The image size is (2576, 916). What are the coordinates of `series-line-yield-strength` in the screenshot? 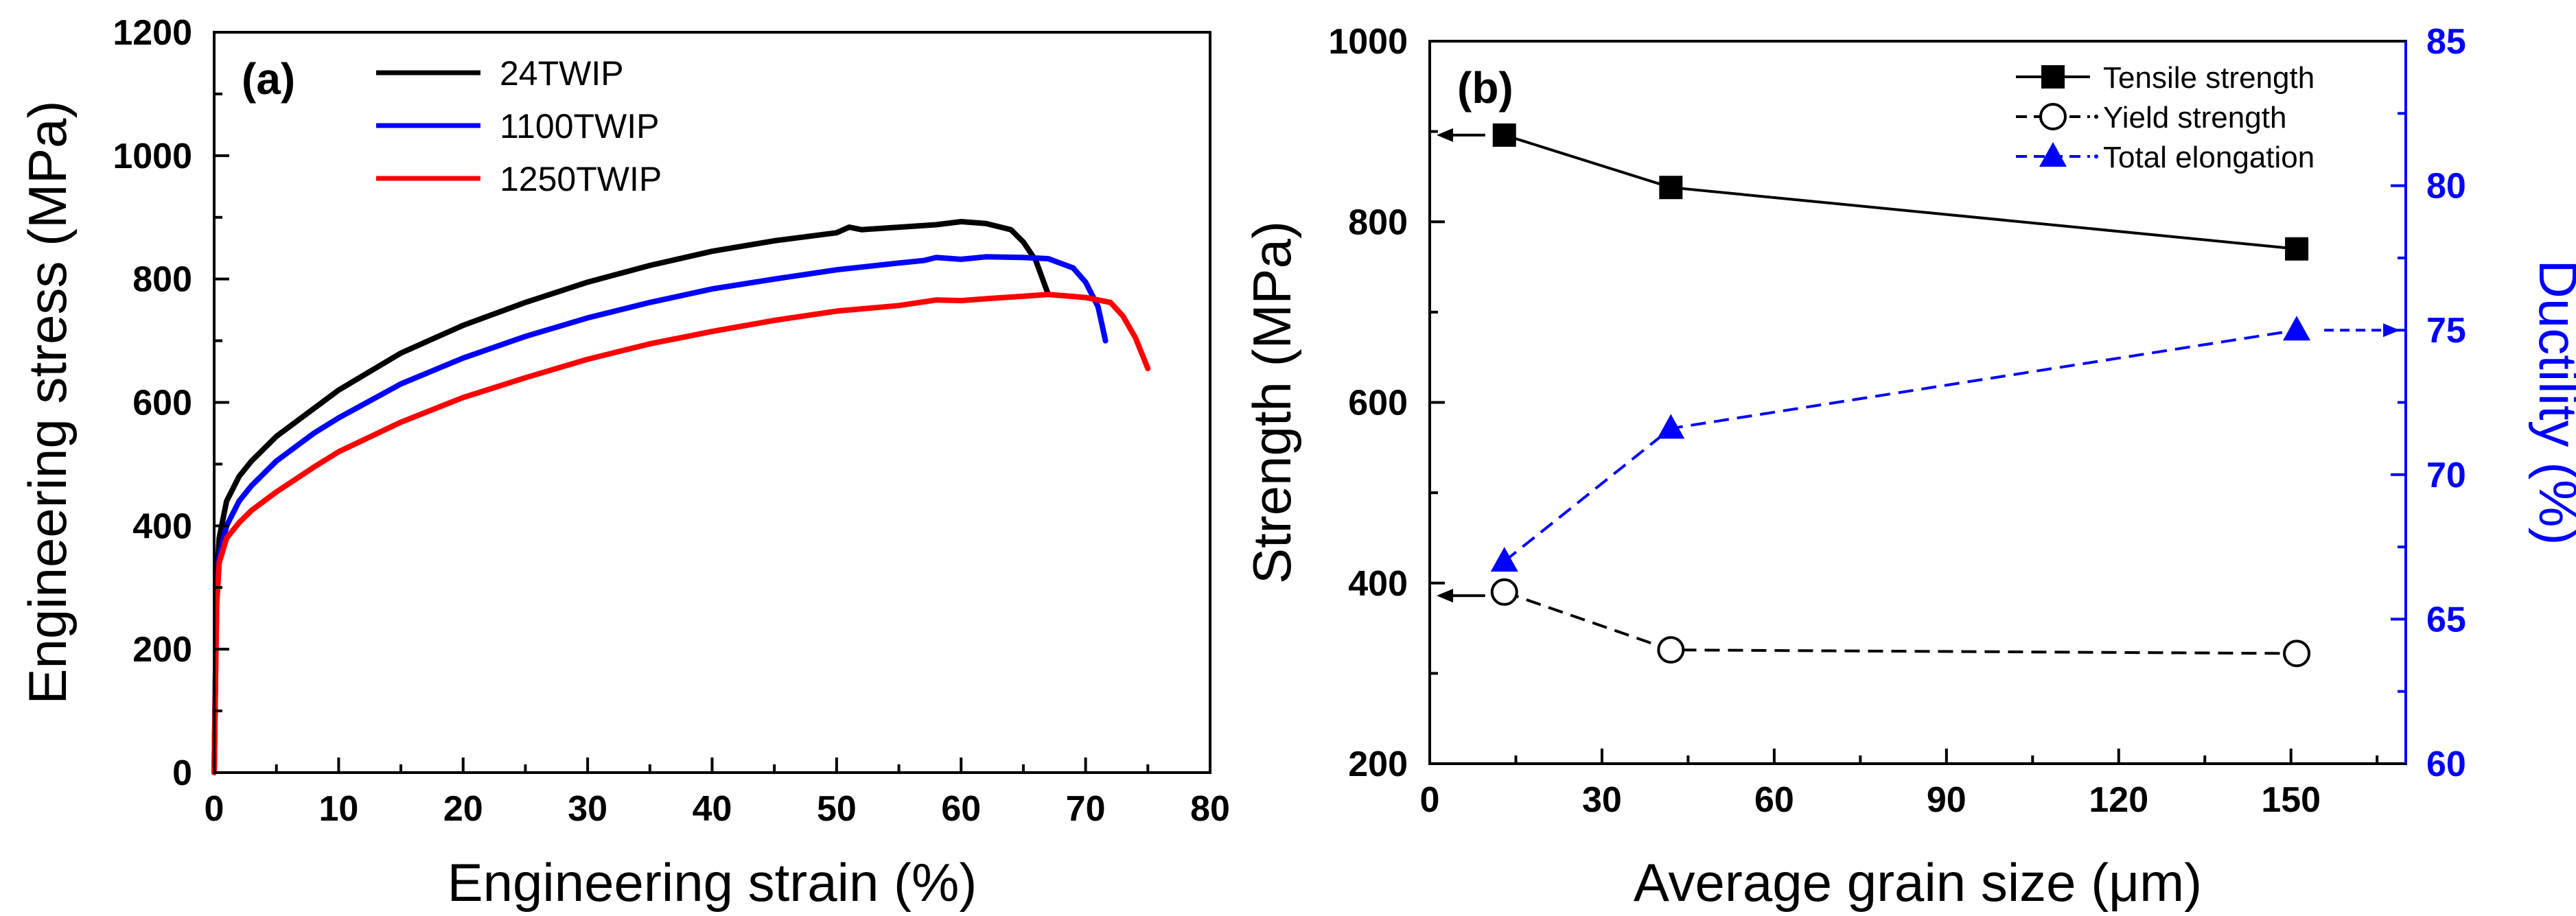 It's located at (1900, 623).